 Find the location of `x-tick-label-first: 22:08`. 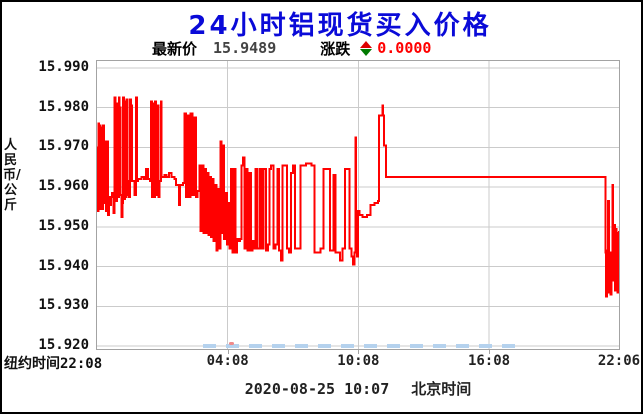

x-tick-label-first: 22:08 is located at coordinates (81, 364).